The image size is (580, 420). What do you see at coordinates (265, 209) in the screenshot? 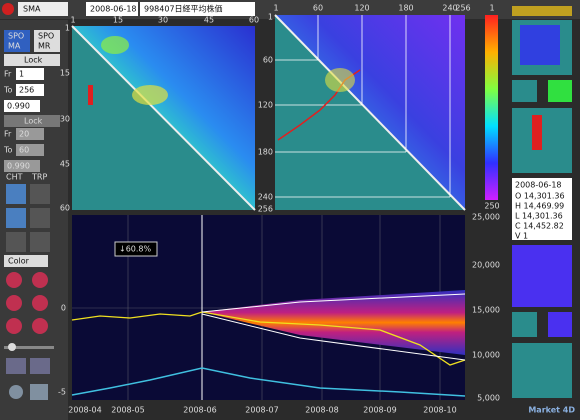
I see `side-tick: 256` at bounding box center [265, 209].